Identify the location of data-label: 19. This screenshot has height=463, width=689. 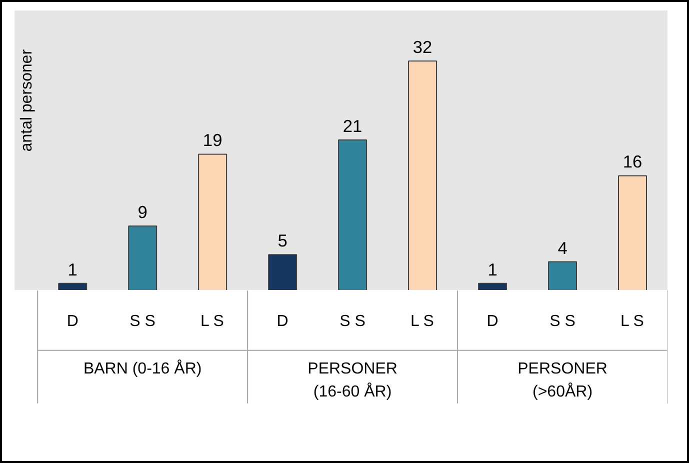
(212, 140).